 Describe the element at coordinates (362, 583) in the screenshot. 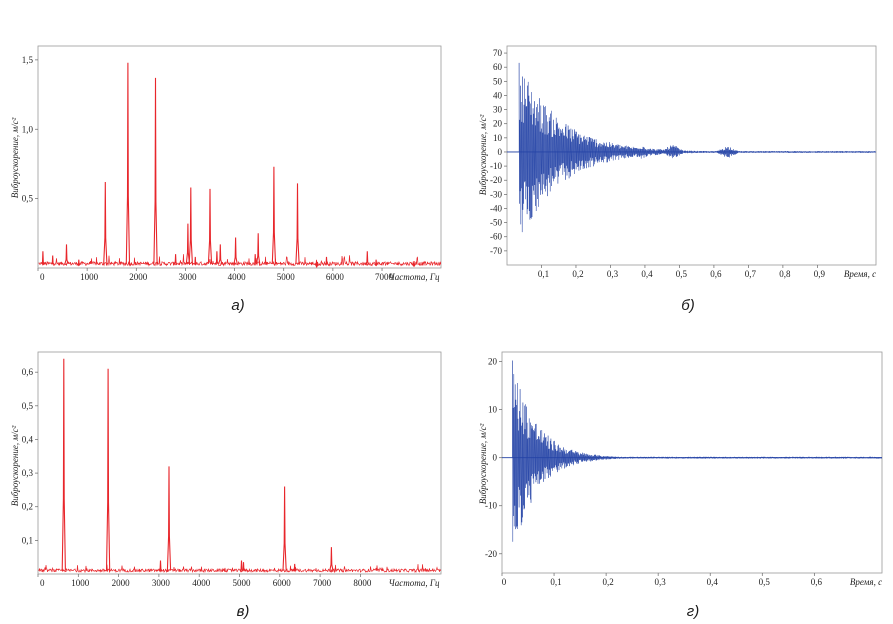

I see `x-tick-label: 8000` at that location.